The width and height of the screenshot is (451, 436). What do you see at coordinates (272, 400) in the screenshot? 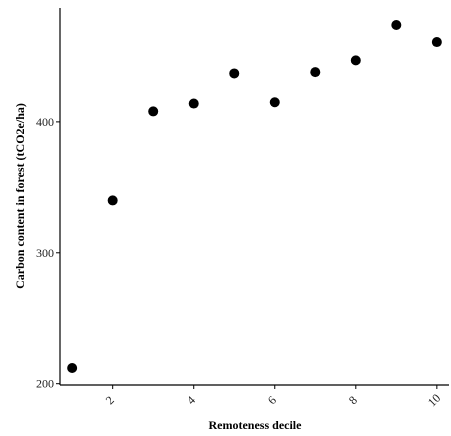
I see `x-tick-label: 6` at bounding box center [272, 400].